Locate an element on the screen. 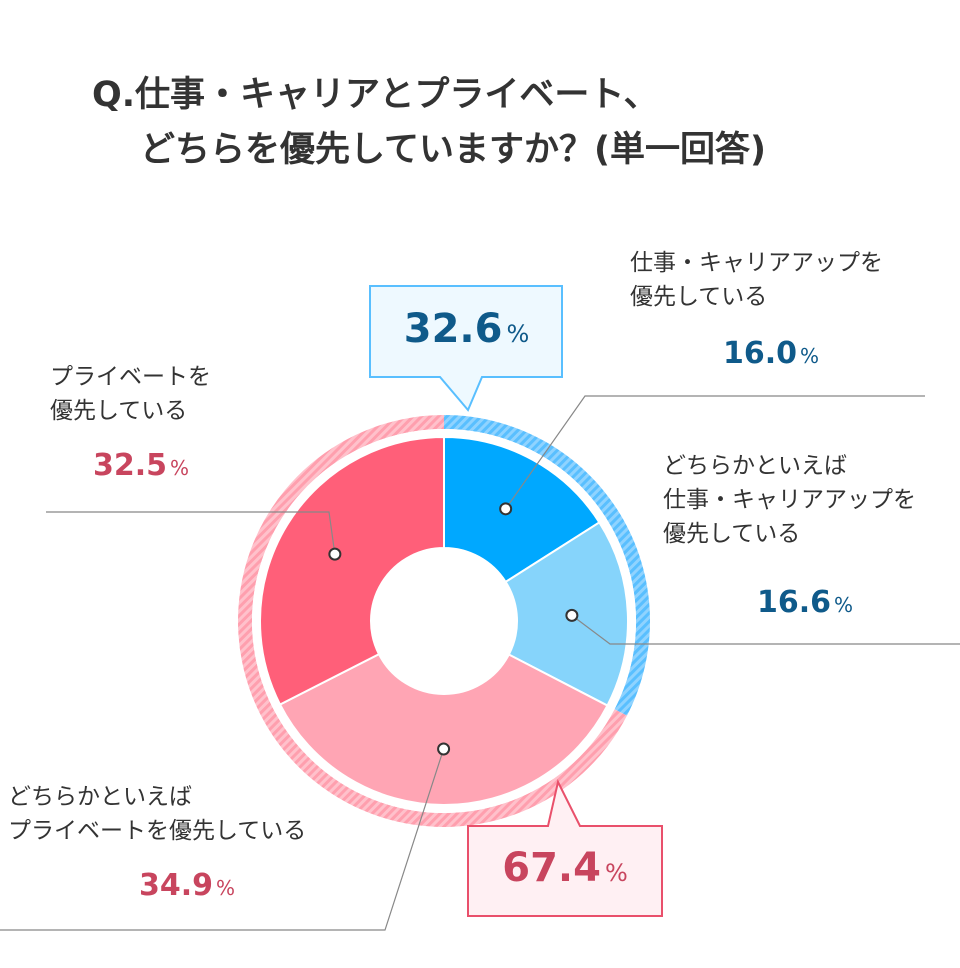 The height and width of the screenshot is (968, 960). callout-box-private is located at coordinates (565, 848).